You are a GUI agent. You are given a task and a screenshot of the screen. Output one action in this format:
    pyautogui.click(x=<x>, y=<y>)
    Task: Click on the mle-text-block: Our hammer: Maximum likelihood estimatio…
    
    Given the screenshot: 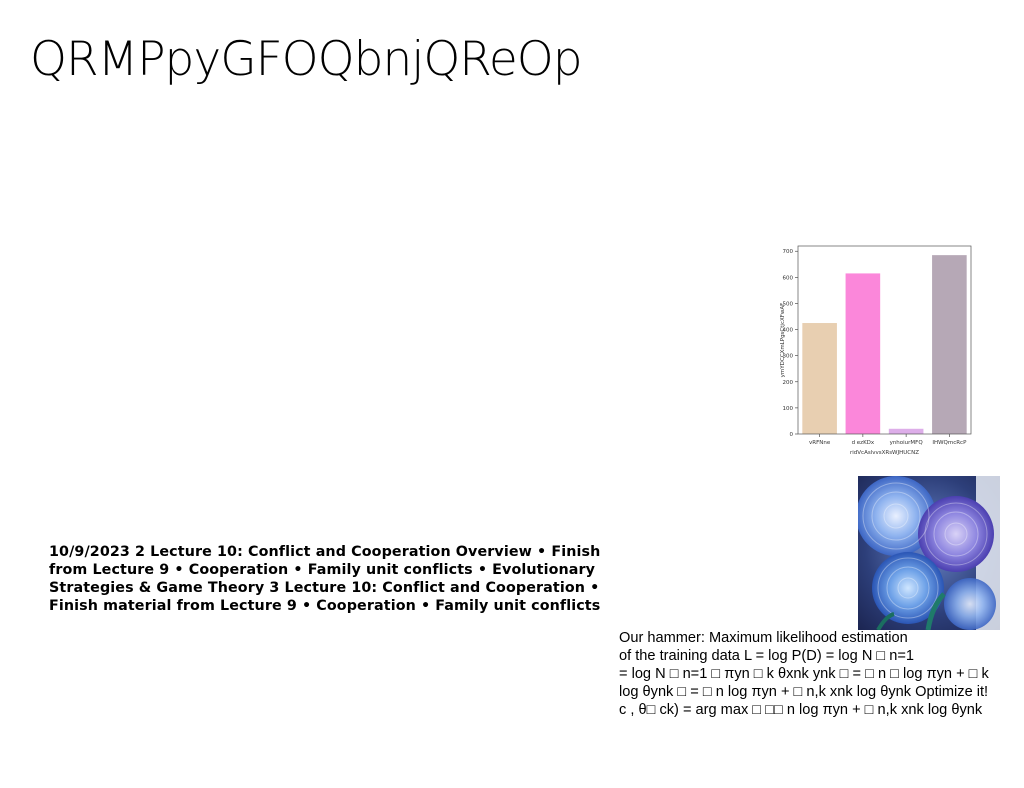 What is the action you would take?
    pyautogui.click(x=821, y=674)
    